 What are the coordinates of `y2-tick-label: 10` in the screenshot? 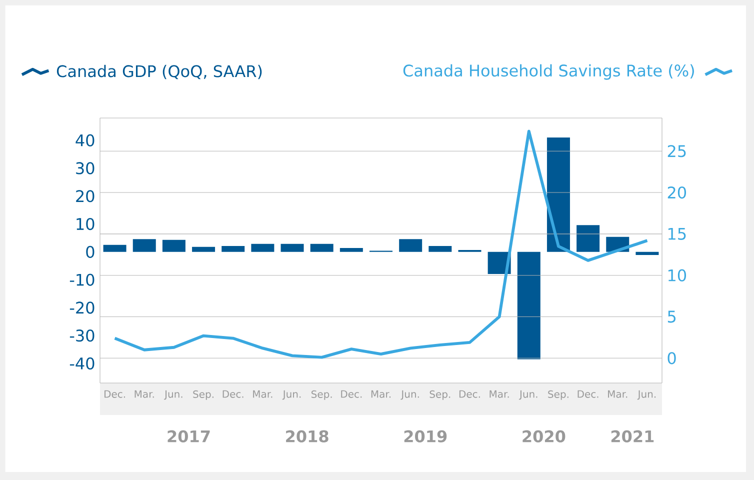 It's located at (677, 275).